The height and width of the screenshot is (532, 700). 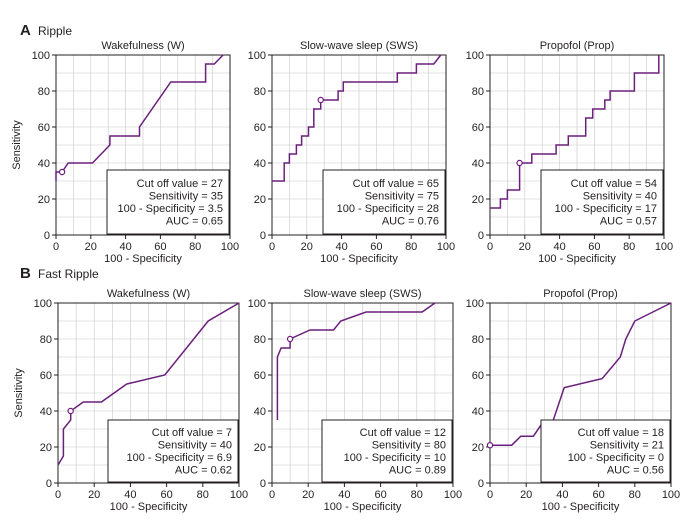 I want to click on y-axis-label: Sensitivity, so click(x=17, y=145).